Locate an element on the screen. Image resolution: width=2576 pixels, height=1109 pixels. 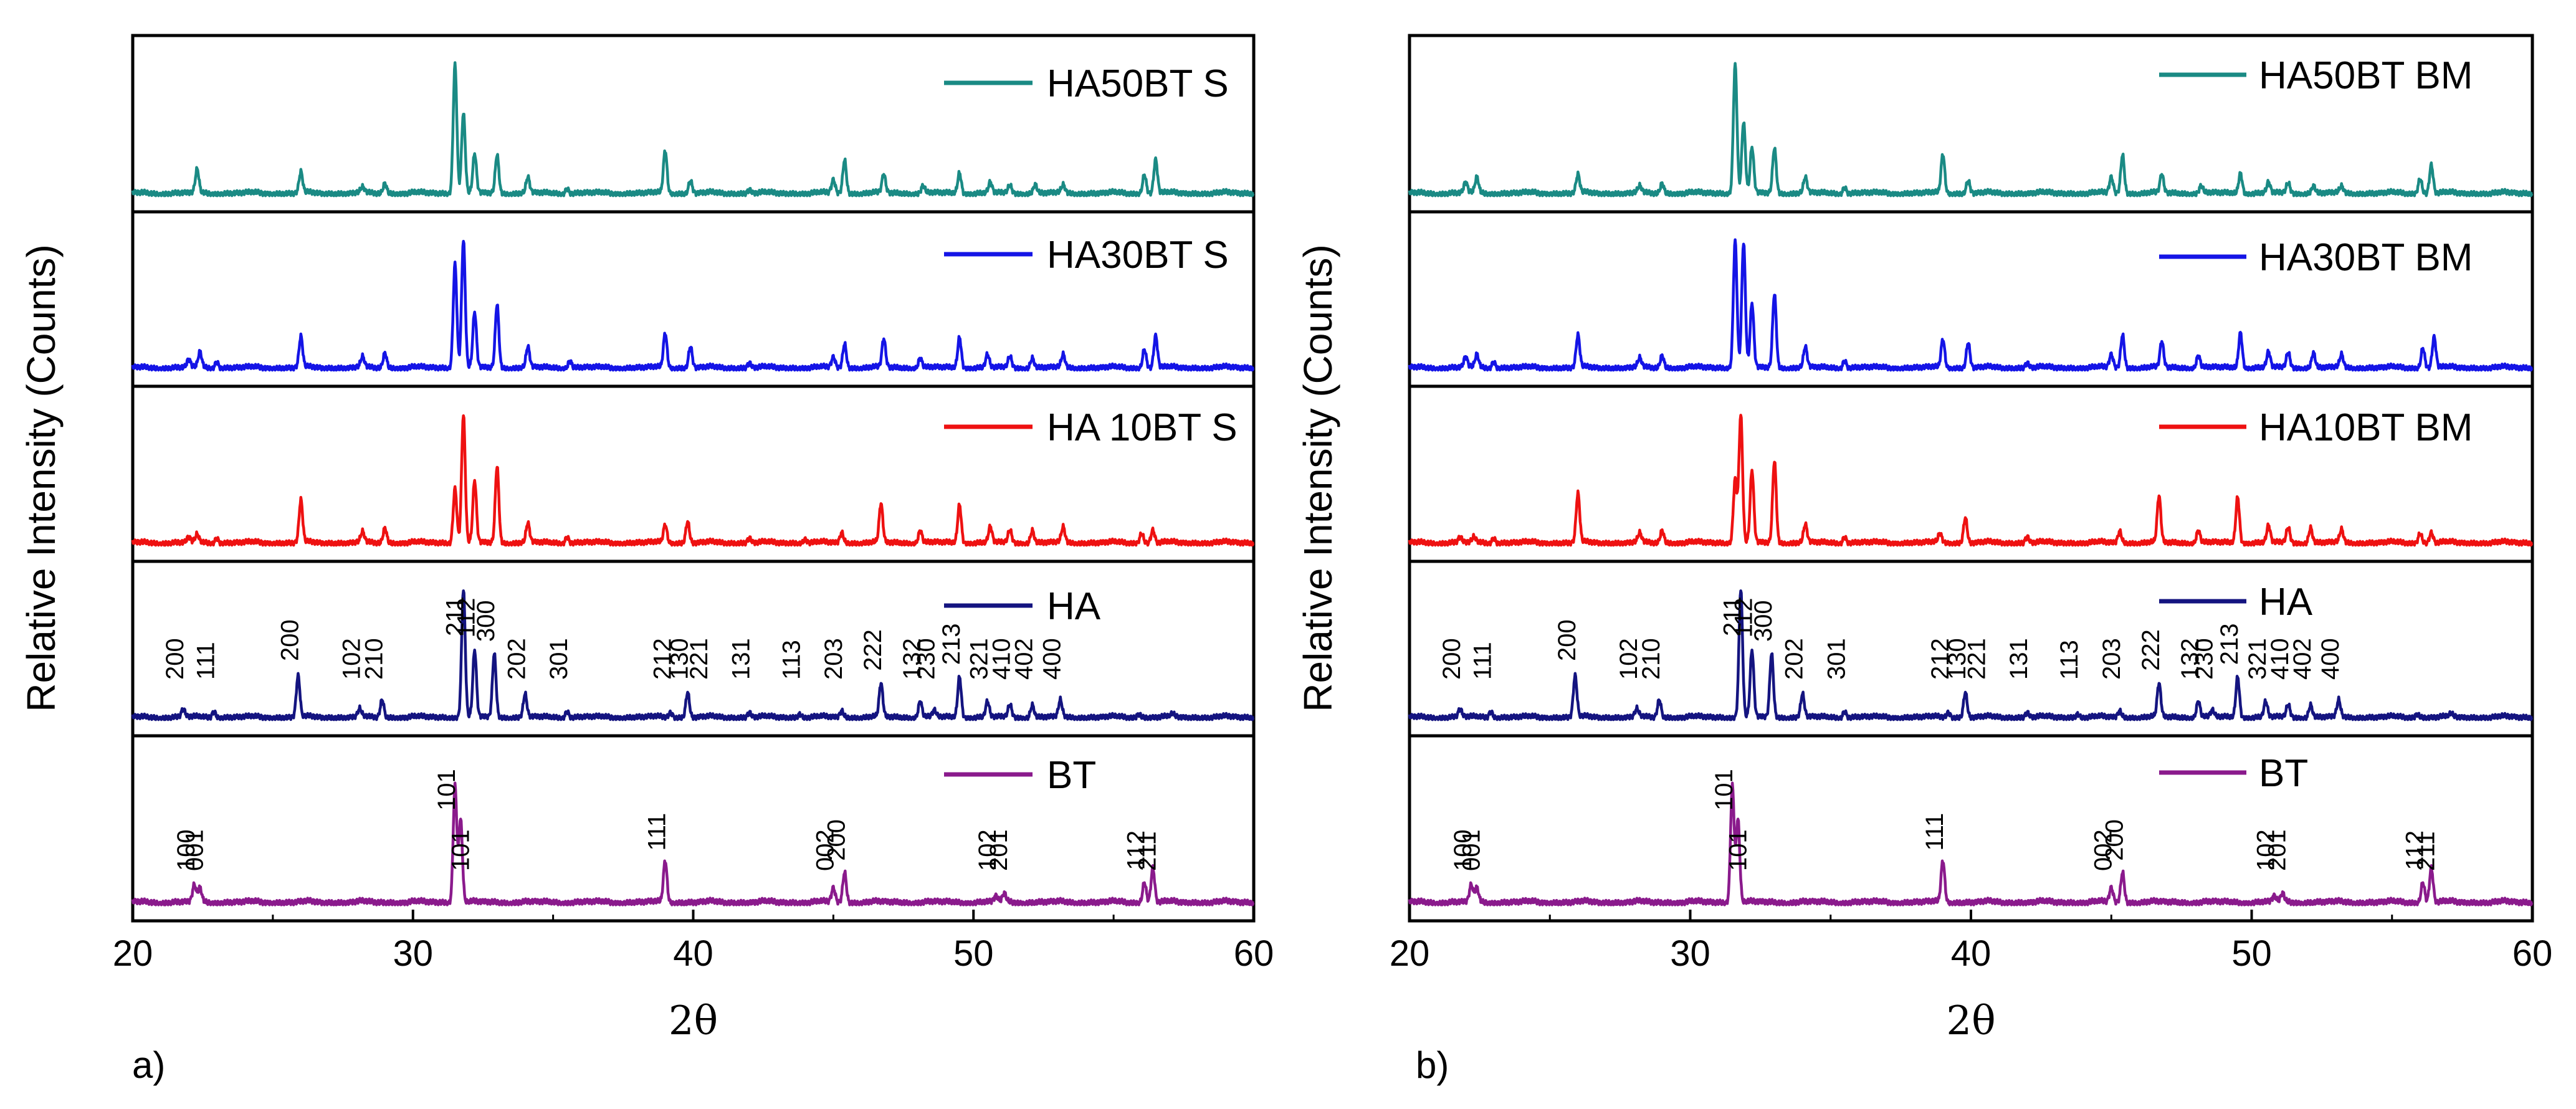
hkl-label: 222 is located at coordinates (2151, 650).